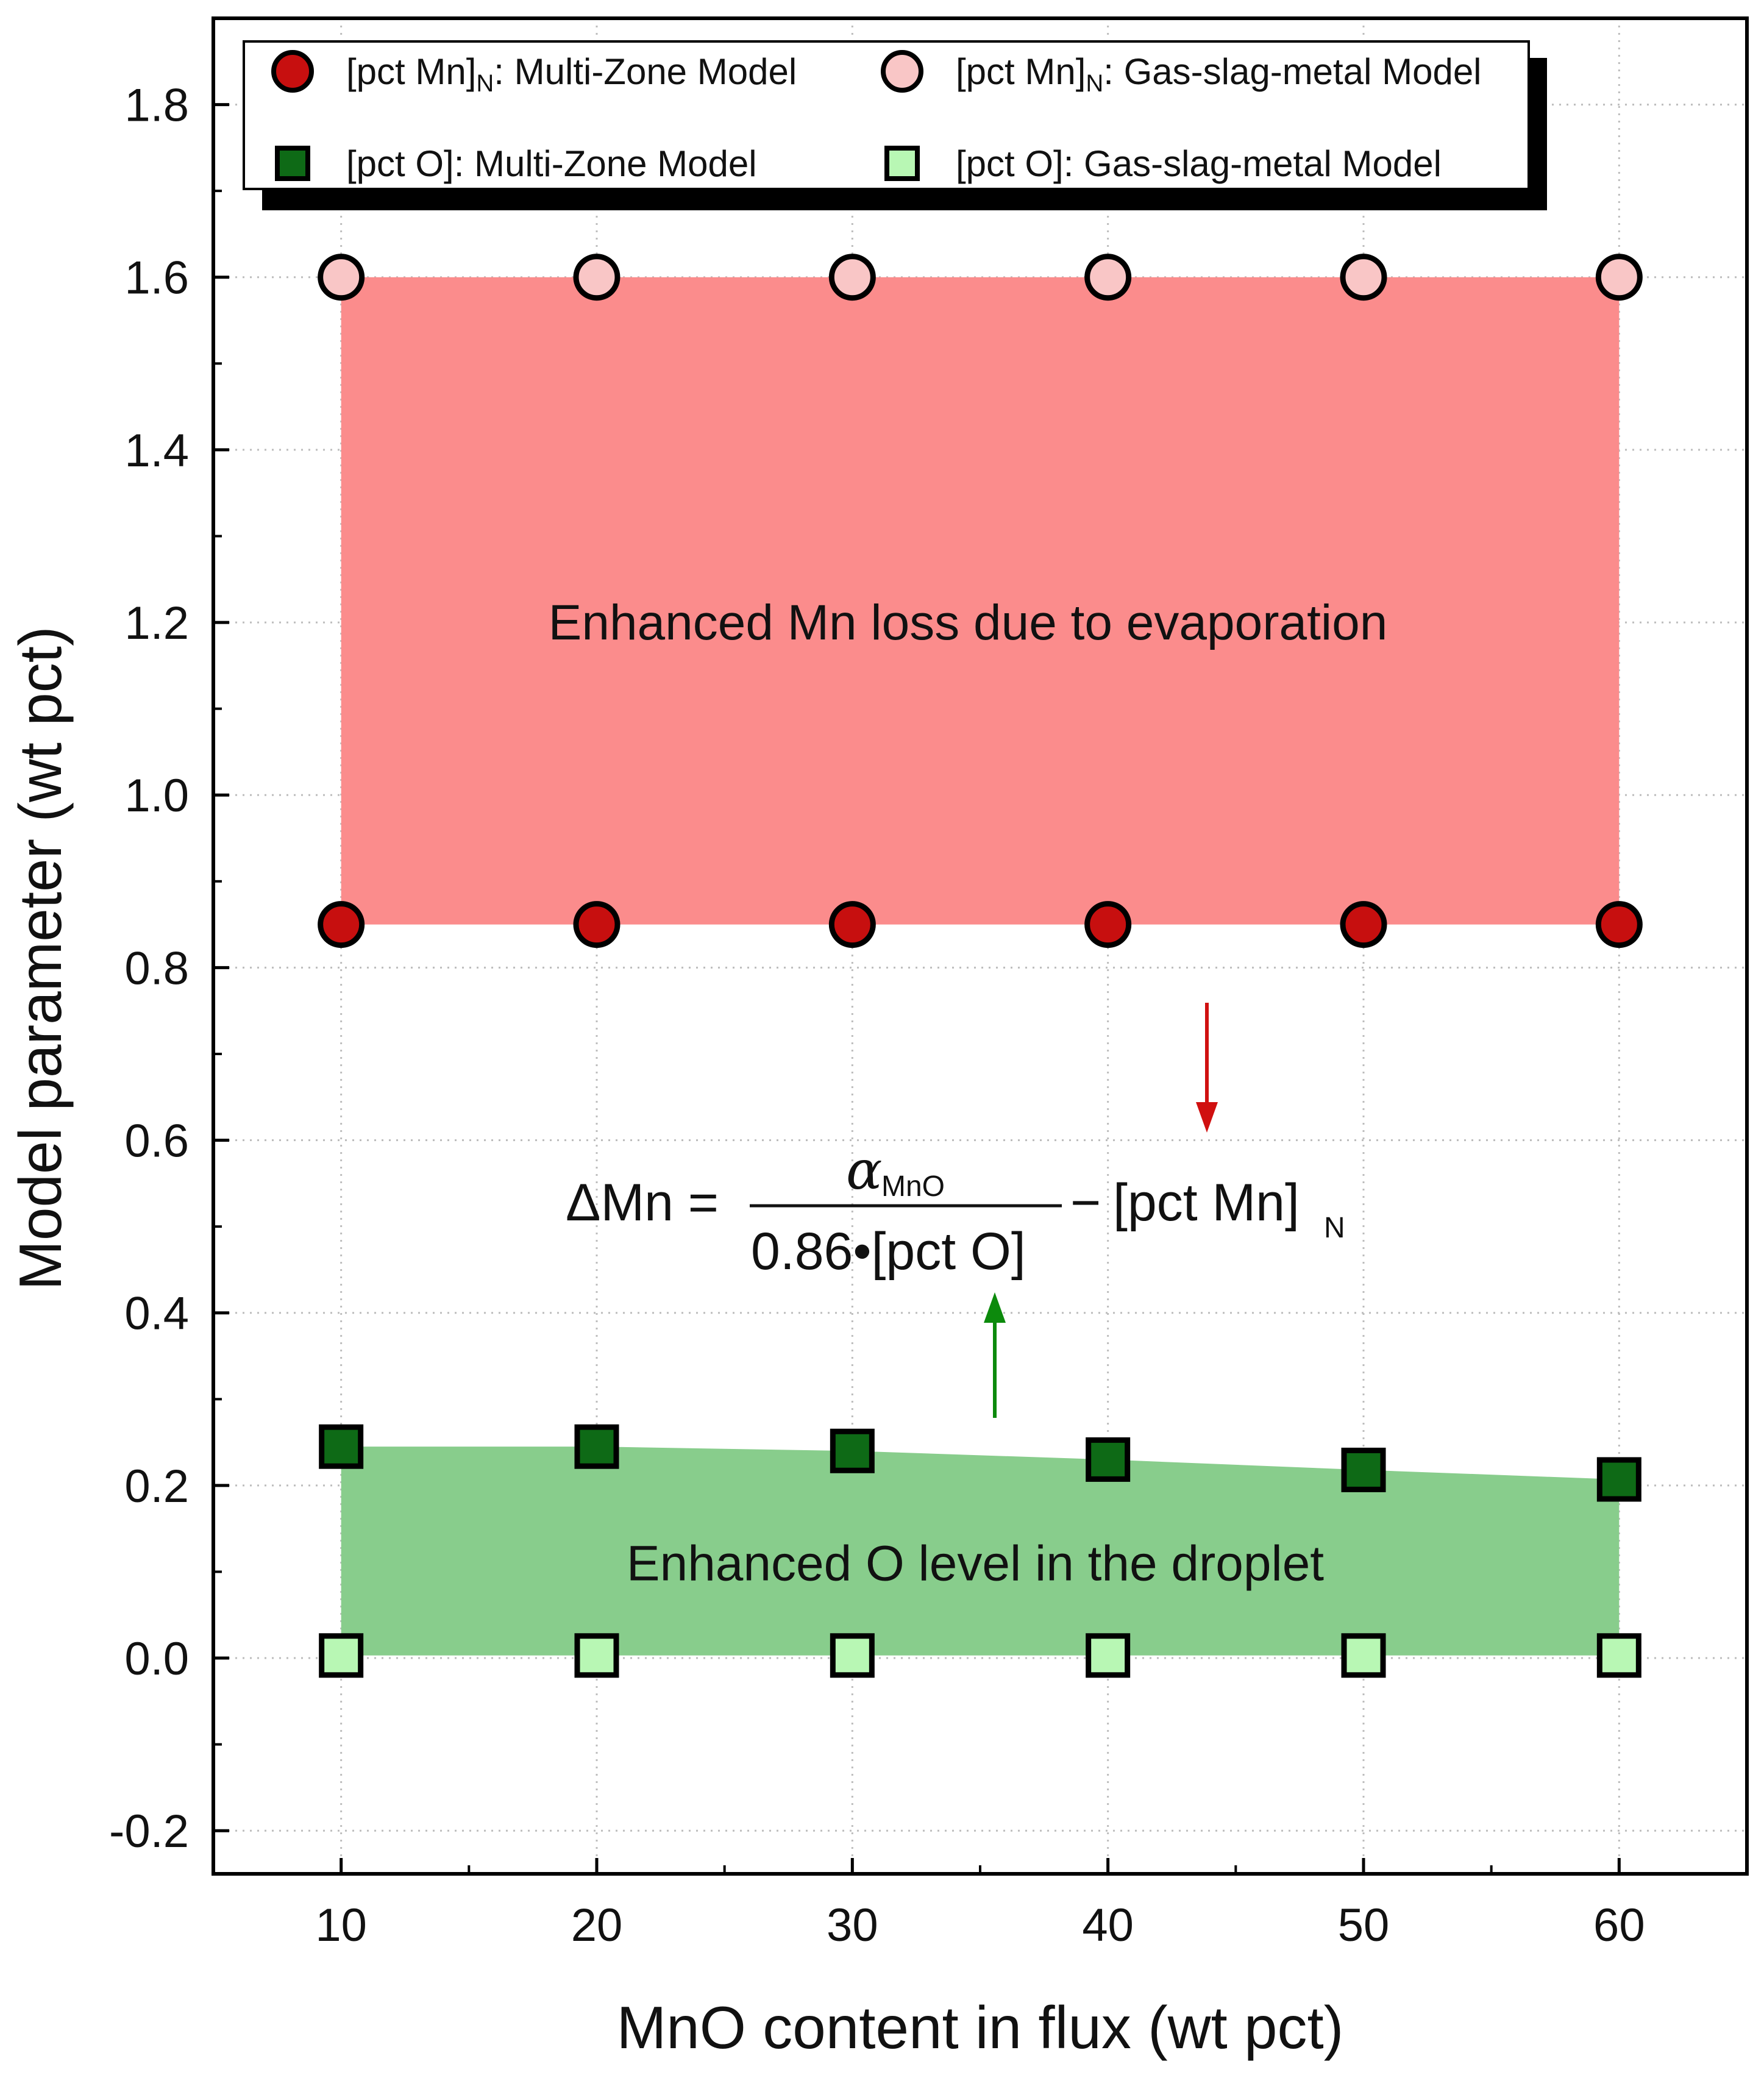 The image size is (1764, 2075). What do you see at coordinates (864, 1170) in the screenshot?
I see `equation-alpha: α` at bounding box center [864, 1170].